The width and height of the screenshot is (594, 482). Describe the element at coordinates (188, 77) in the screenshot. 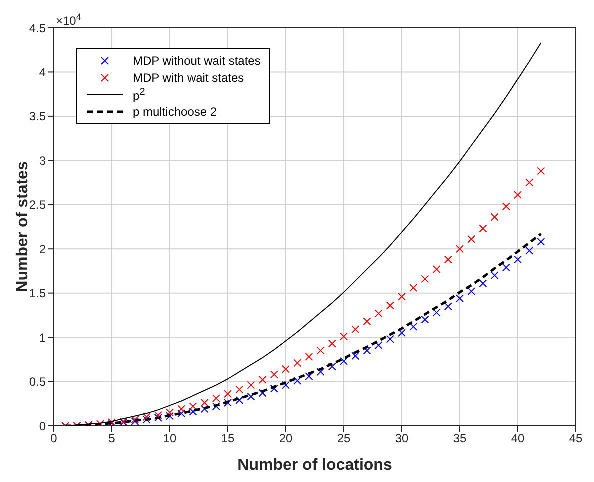

I see `legend-label: MDP with wait states` at that location.